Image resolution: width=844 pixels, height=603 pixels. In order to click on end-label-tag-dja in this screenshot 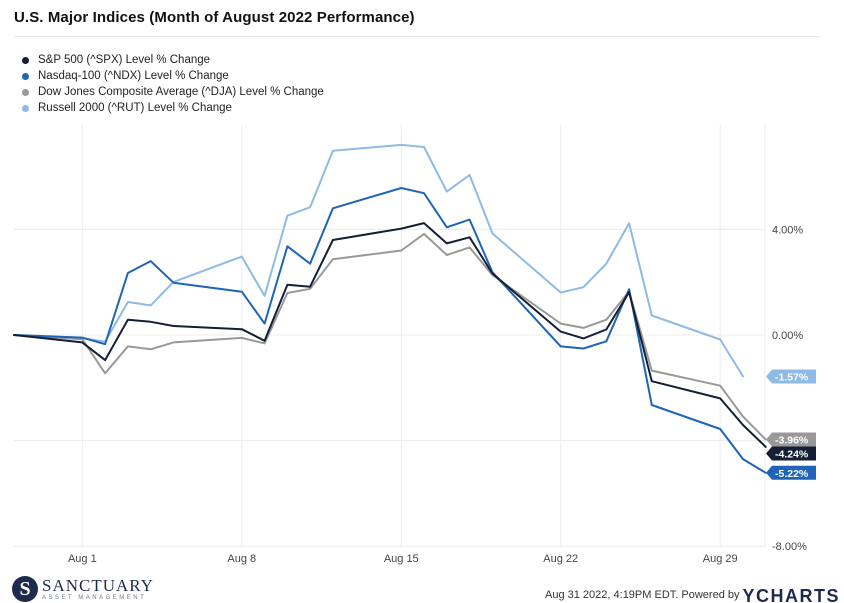, I will do `click(791, 439)`.